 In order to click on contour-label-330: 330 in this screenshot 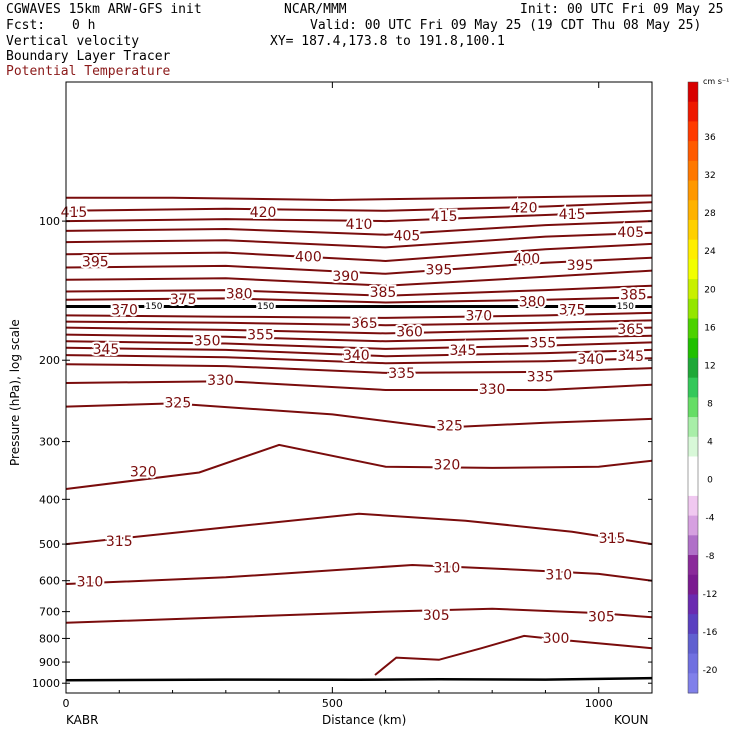, I will do `click(492, 390)`.